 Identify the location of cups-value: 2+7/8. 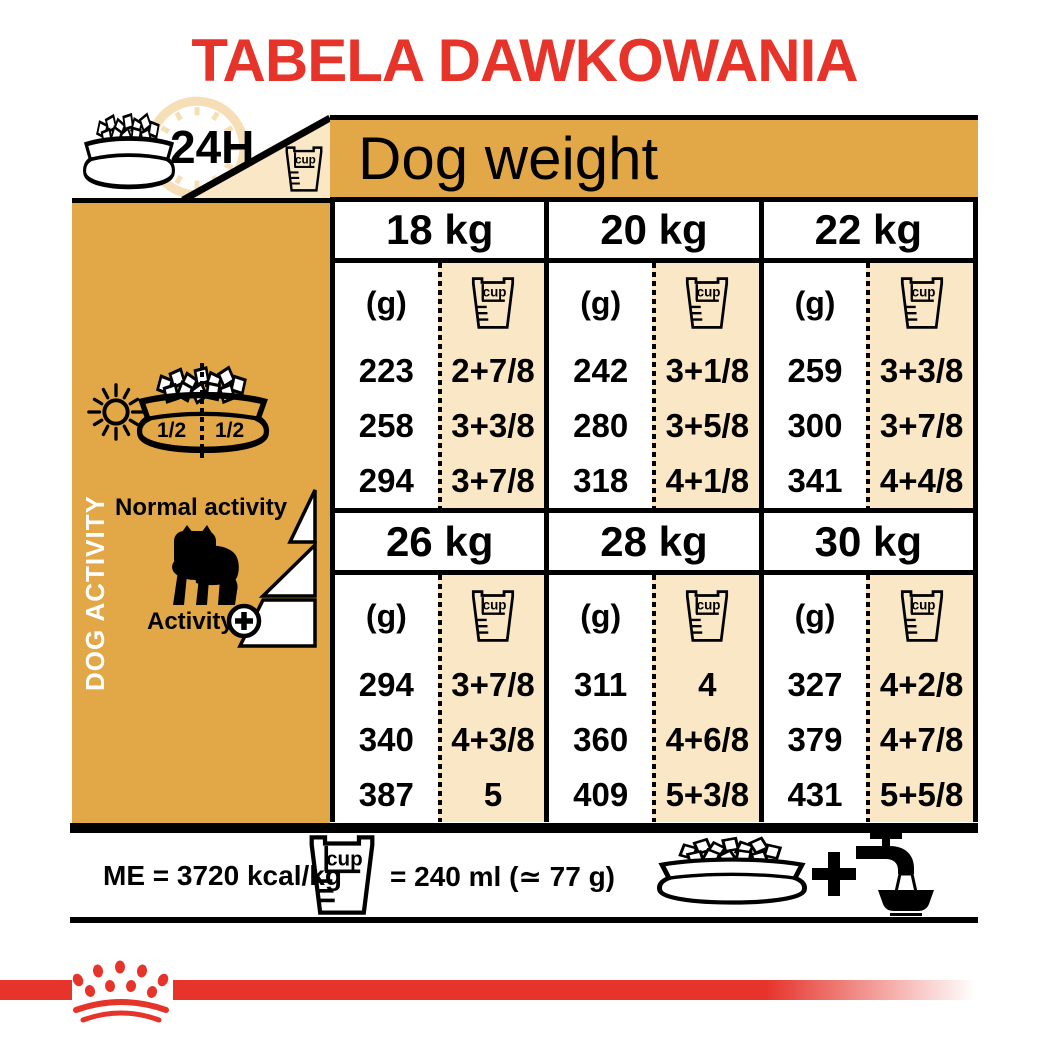
(493, 370).